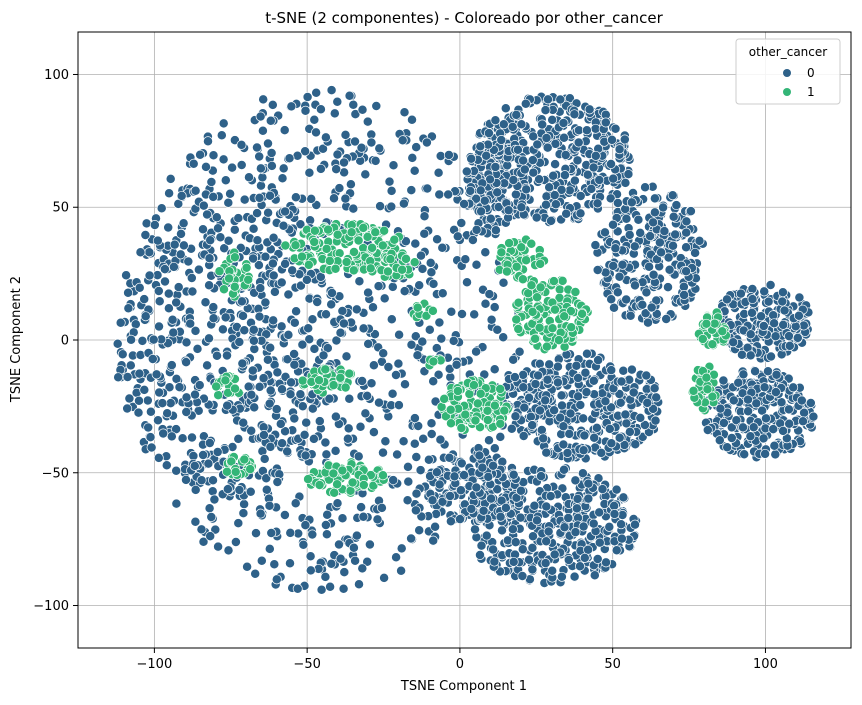  I want to click on y-tick-label: 0, so click(65, 341).